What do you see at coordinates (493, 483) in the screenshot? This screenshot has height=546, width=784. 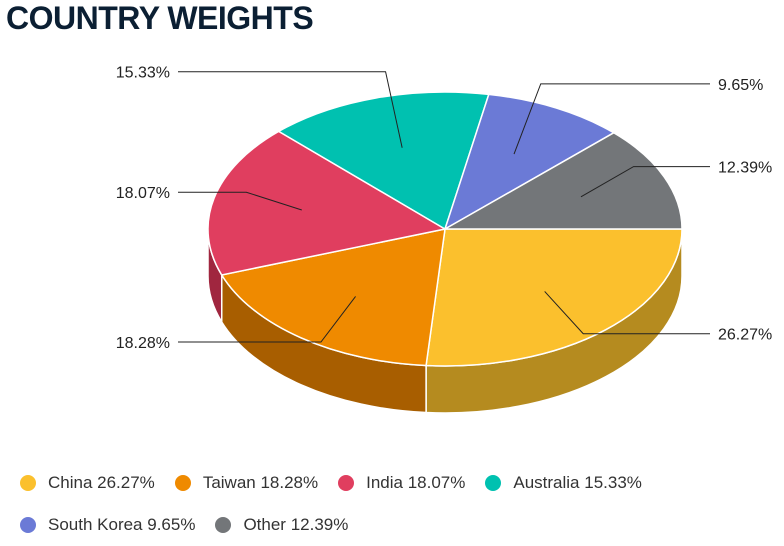 I see `legend-swatch-australia` at bounding box center [493, 483].